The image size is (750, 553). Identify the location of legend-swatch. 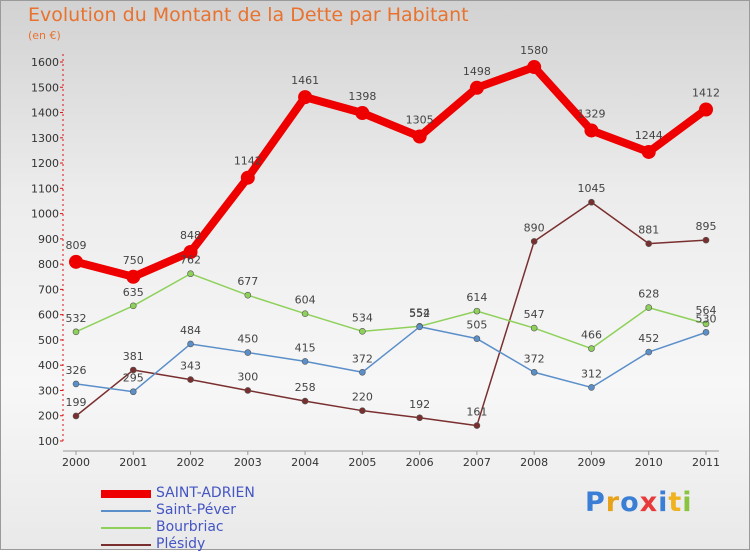
(126, 528).